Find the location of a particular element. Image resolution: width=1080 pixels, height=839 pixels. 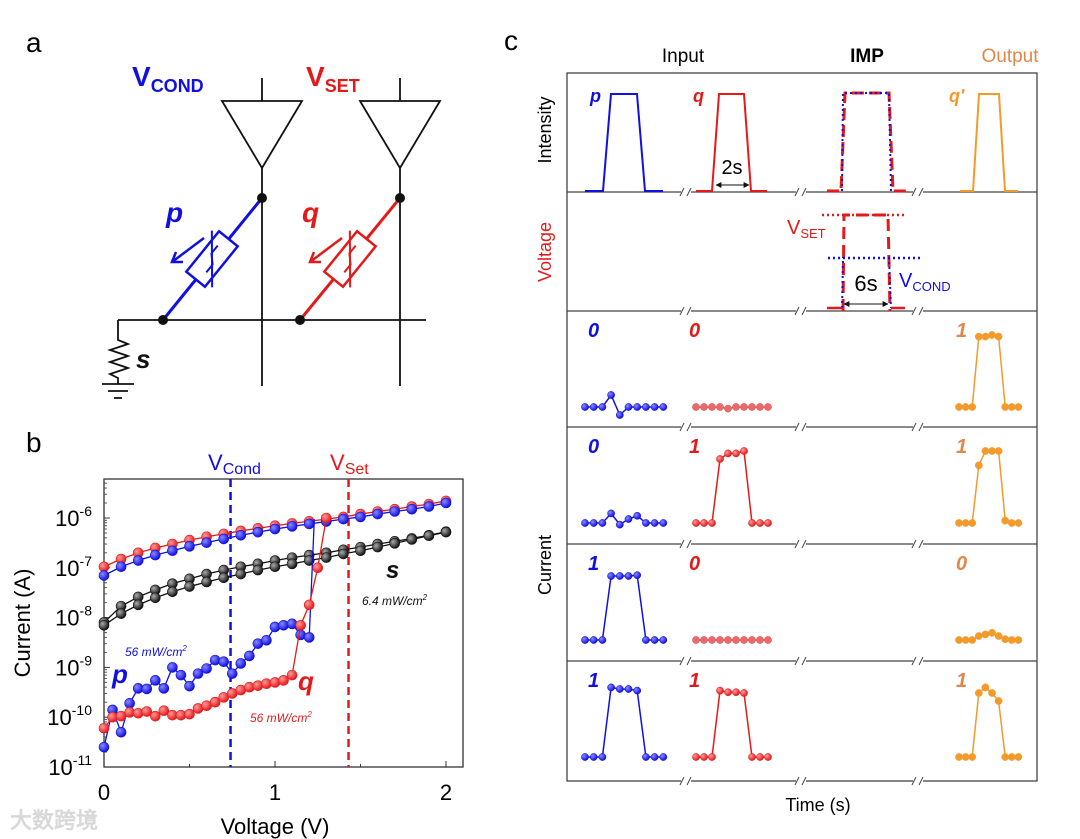

y-tick-label: 10⁻⁸ is located at coordinates (73, 617).